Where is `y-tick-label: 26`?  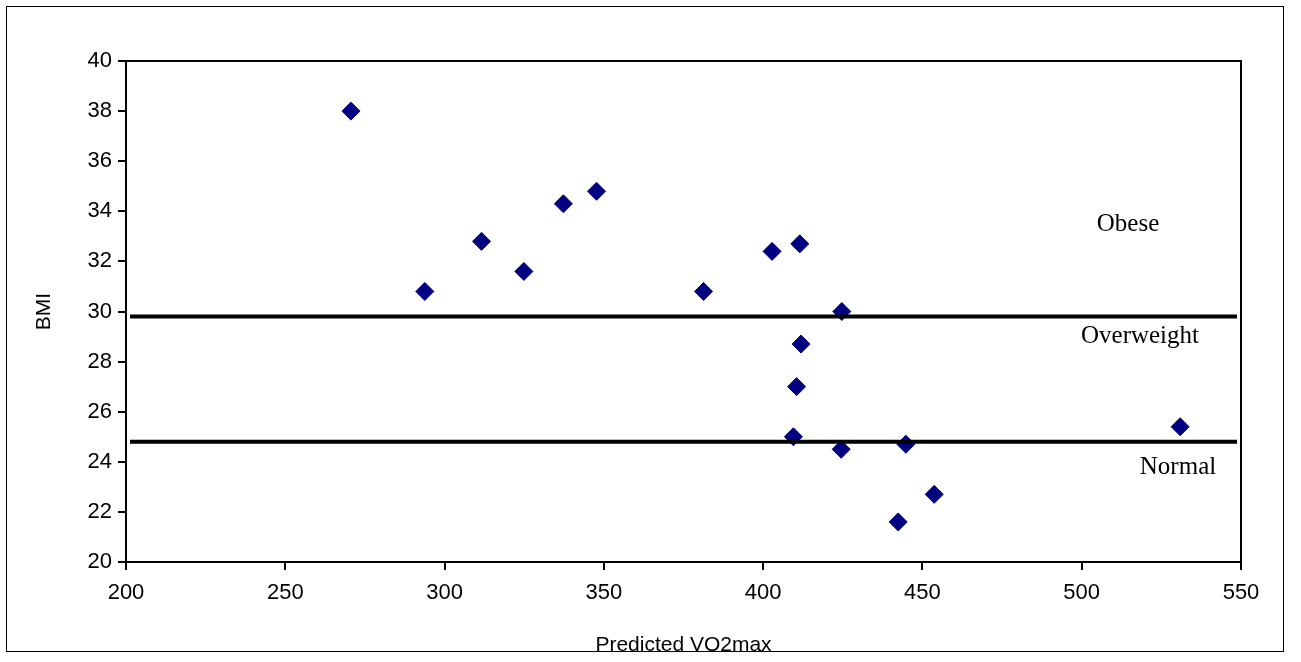 y-tick-label: 26 is located at coordinates (99, 410).